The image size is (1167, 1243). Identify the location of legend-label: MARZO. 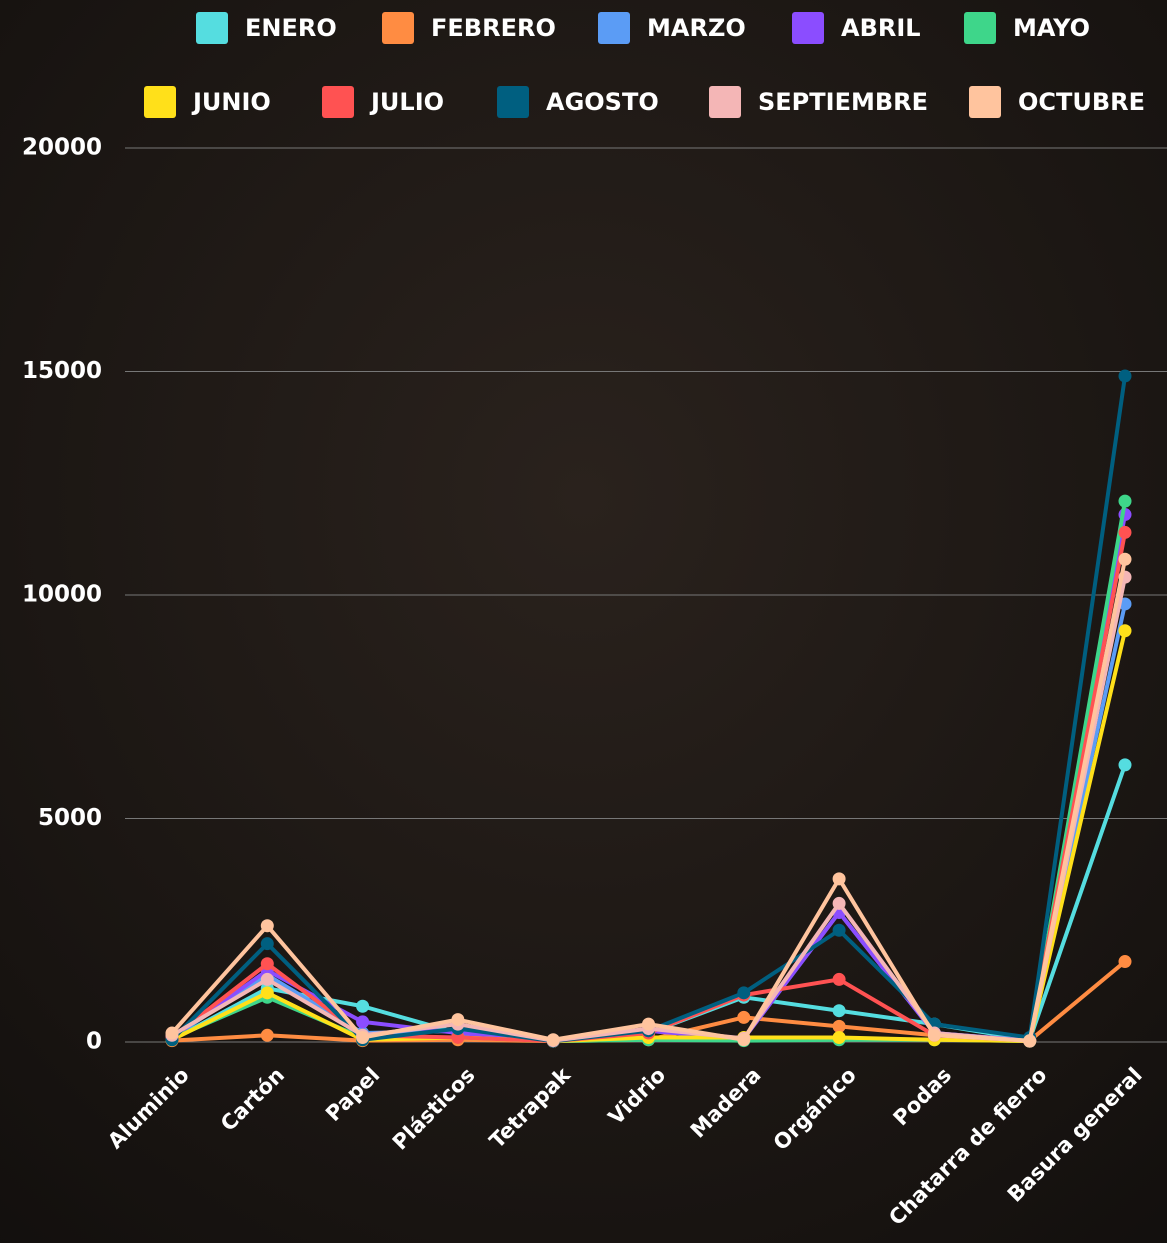
(696, 28).